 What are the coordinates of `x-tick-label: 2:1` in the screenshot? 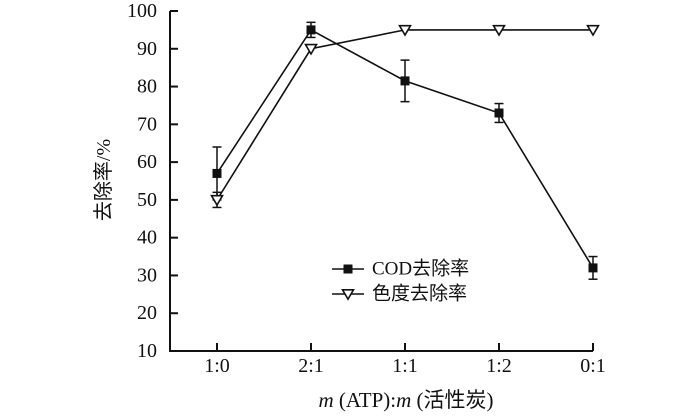 It's located at (311, 366).